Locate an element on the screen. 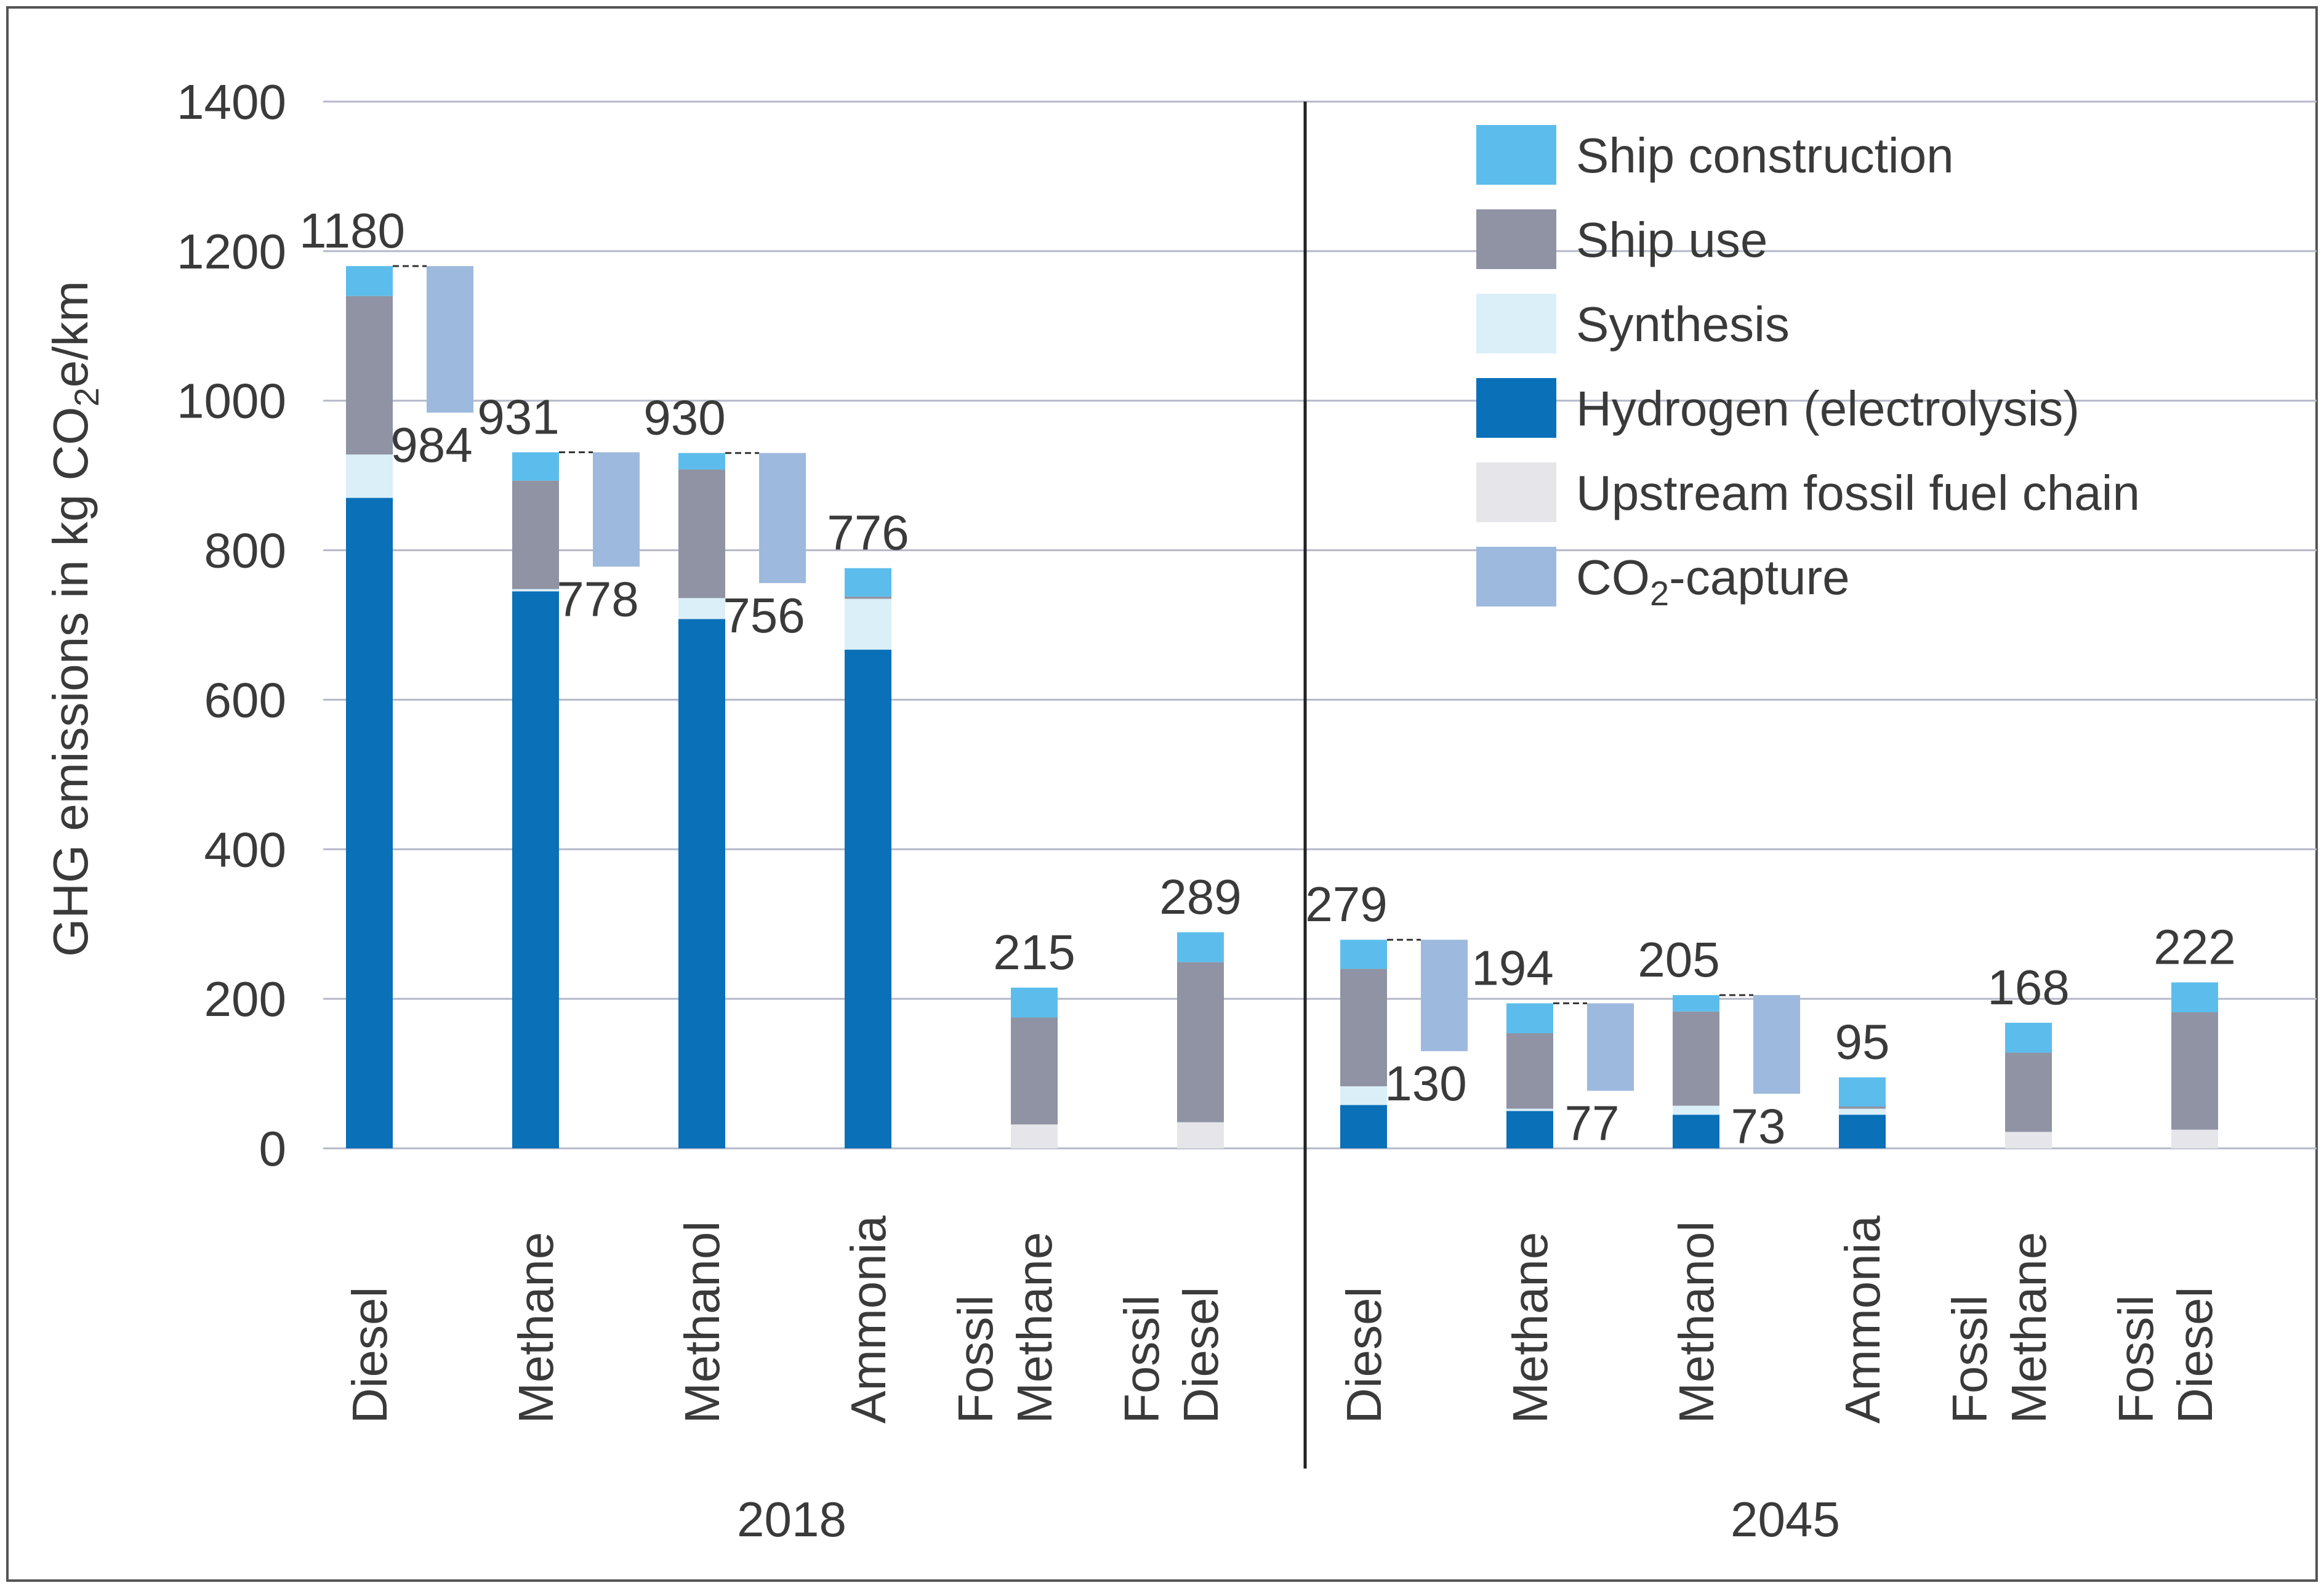  capture-value-label: 778 is located at coordinates (597, 598).